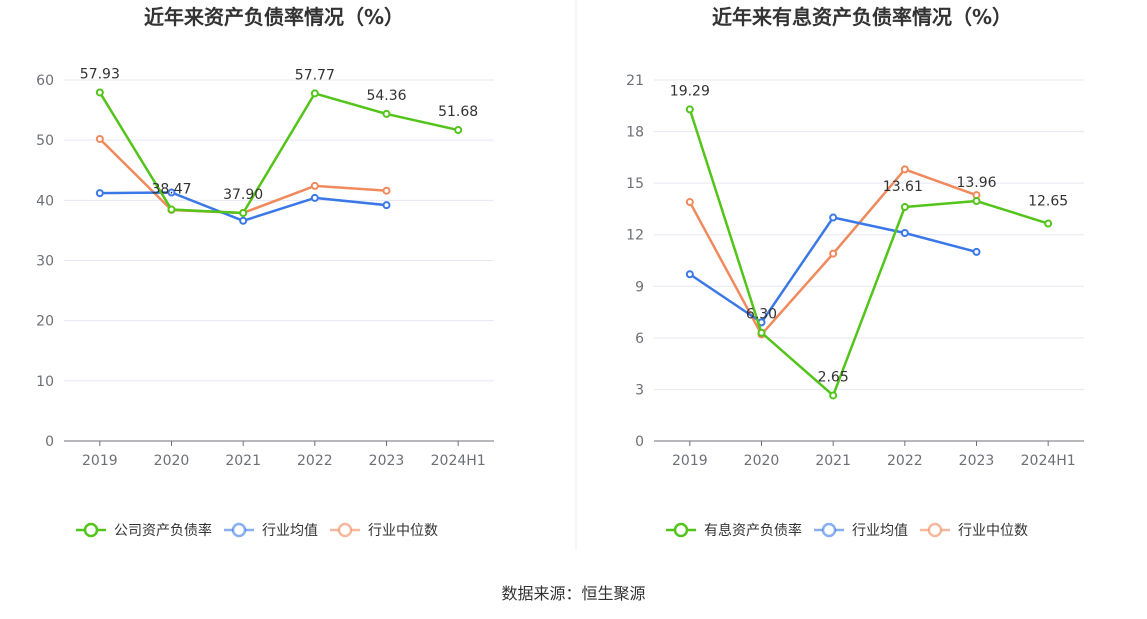 The height and width of the screenshot is (619, 1147). Describe the element at coordinates (458, 112) in the screenshot. I see `data-label: 51.68` at that location.